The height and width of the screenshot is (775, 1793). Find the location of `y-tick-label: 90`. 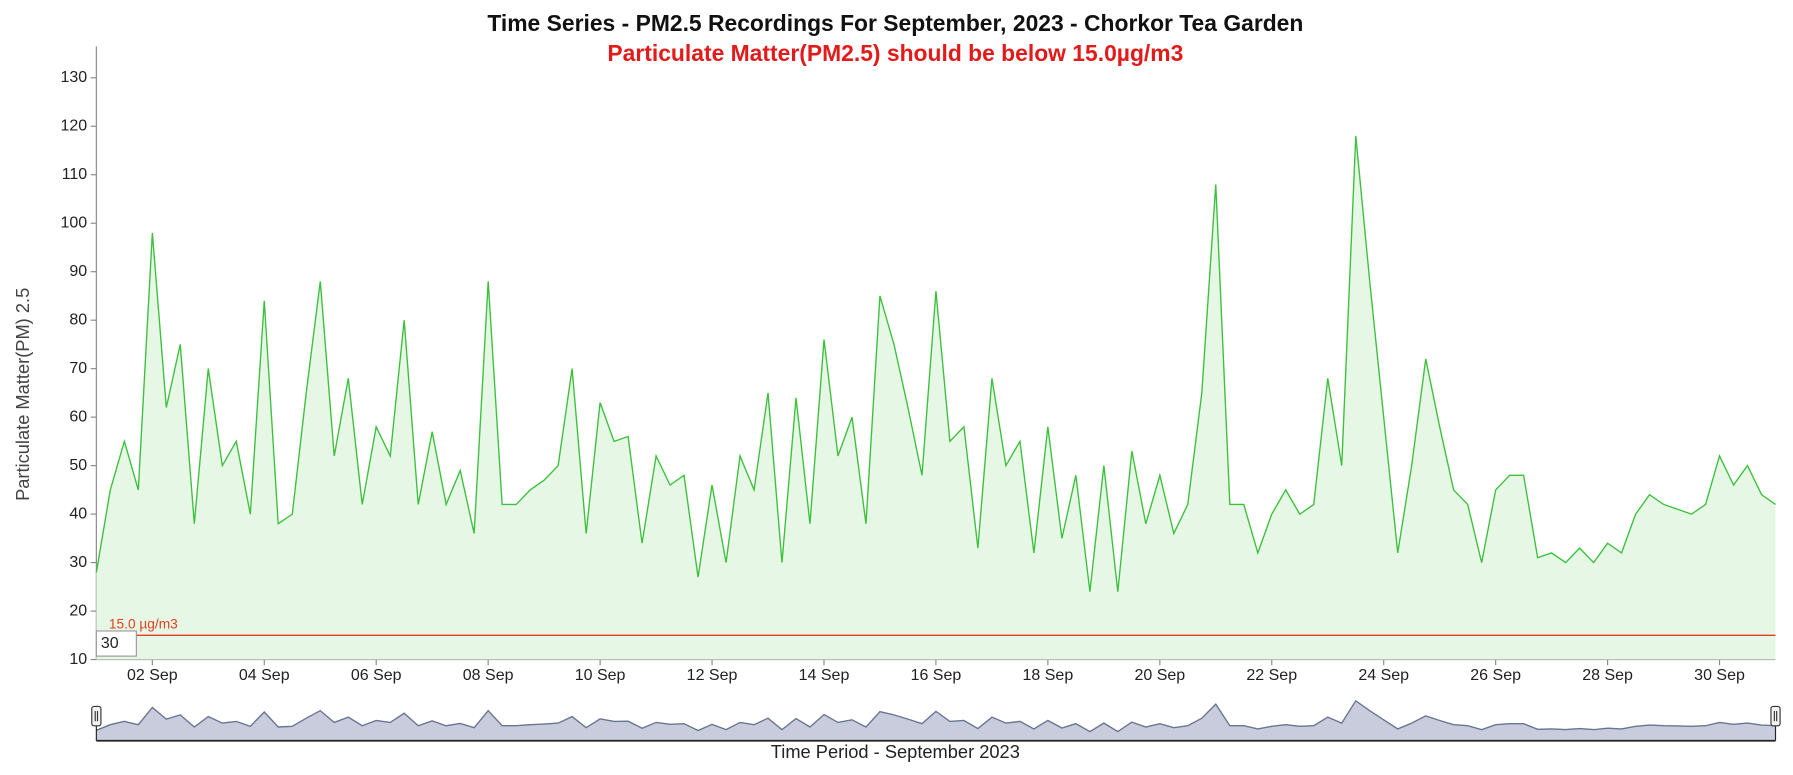

y-tick-label: 90 is located at coordinates (78, 271).